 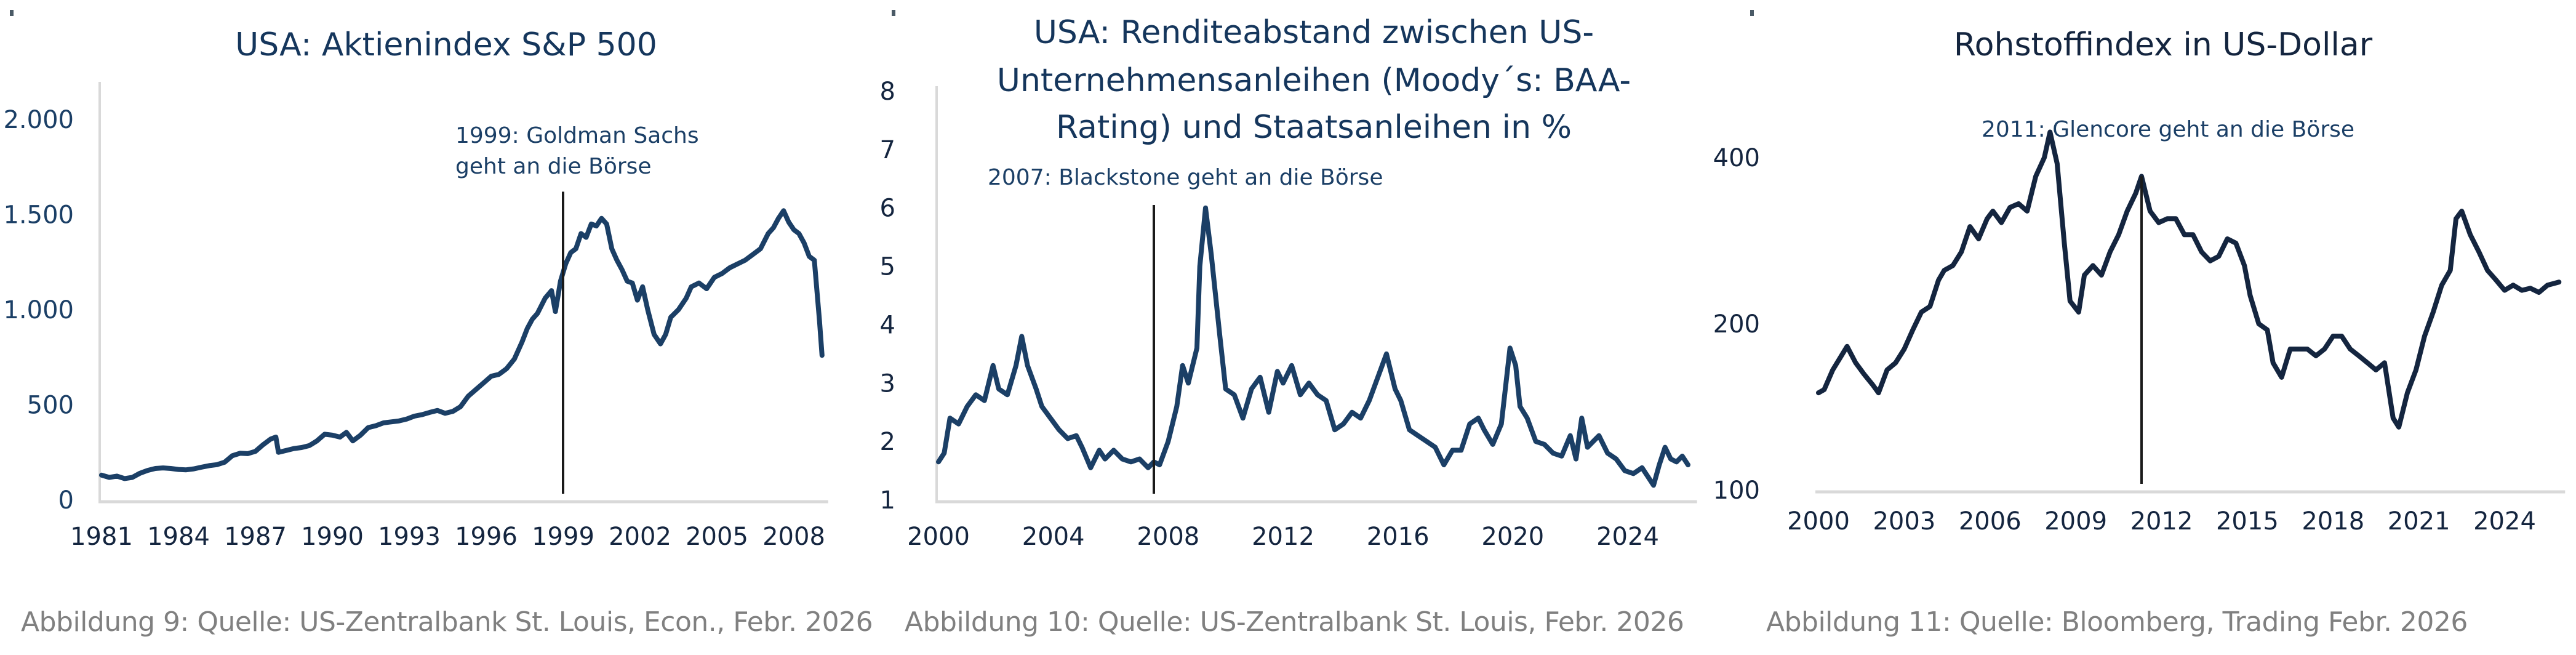 I want to click on x-tick-label: 1987, so click(x=255, y=537).